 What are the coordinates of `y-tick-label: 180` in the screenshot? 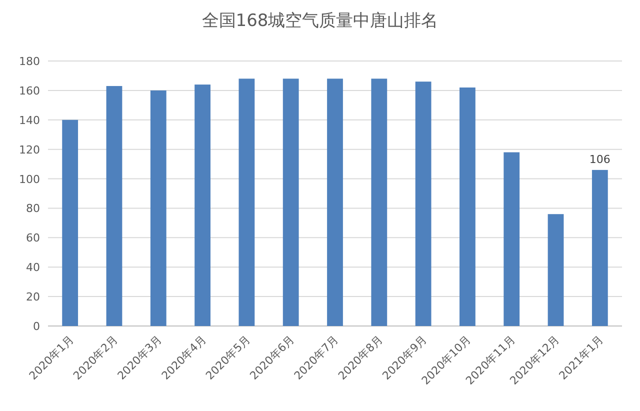 It's located at (29, 61).